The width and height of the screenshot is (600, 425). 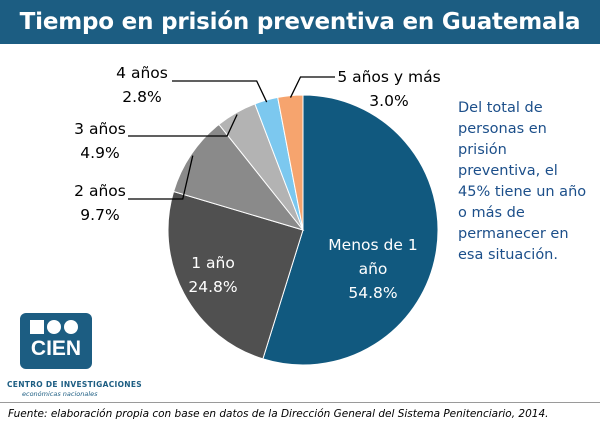 I want to click on slice-value-label: 54.8%, so click(x=372, y=293).